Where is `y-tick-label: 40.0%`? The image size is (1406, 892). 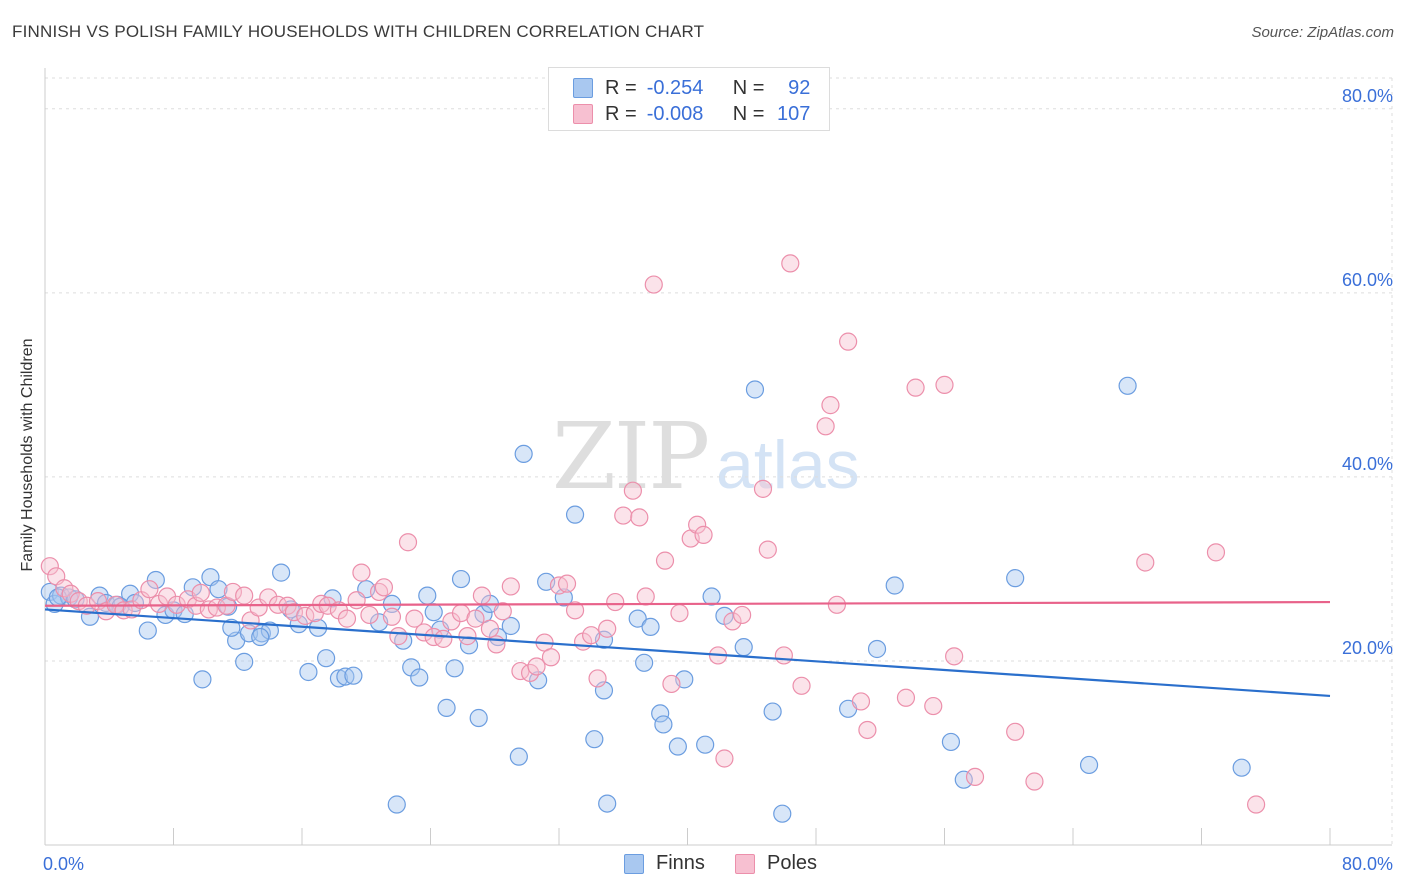
y-tick-label: 40.0% is located at coordinates (1367, 464).